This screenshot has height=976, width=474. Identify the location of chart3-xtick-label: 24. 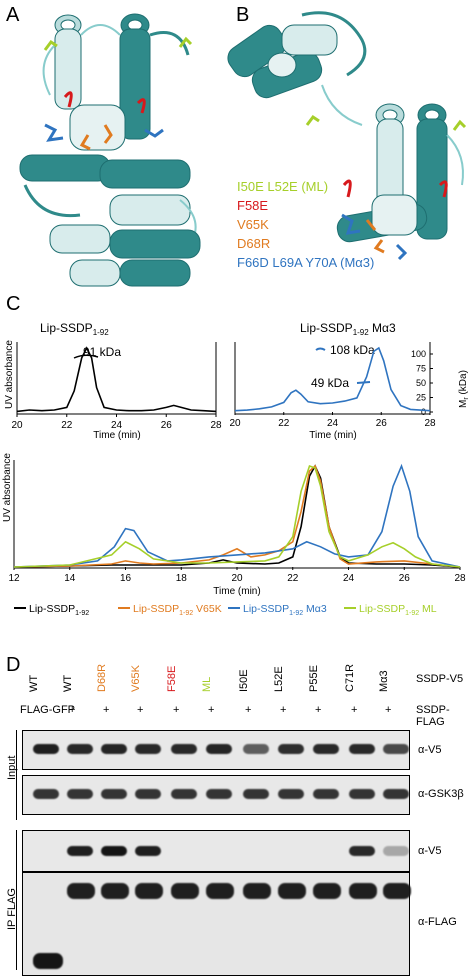
(349, 578).